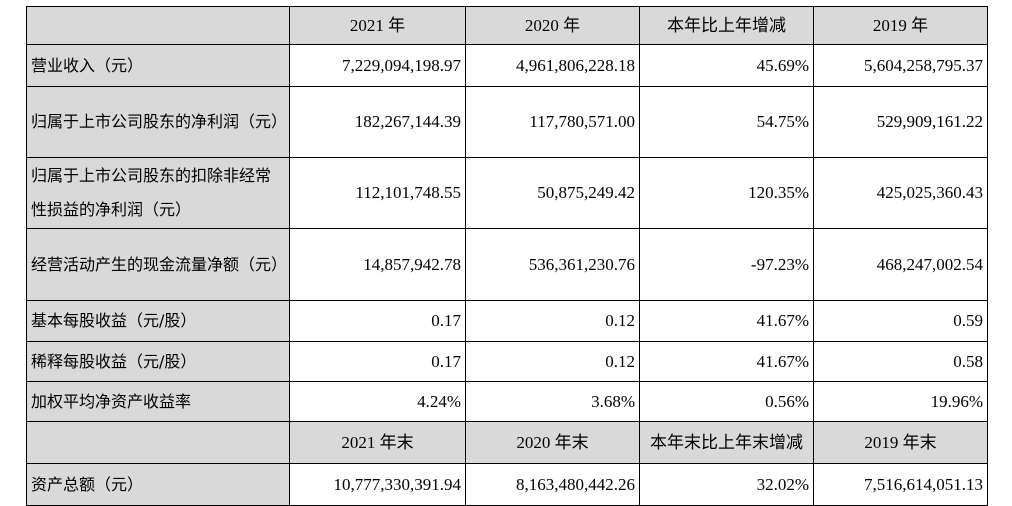  I want to click on value-change: 32.02%, so click(726, 484).